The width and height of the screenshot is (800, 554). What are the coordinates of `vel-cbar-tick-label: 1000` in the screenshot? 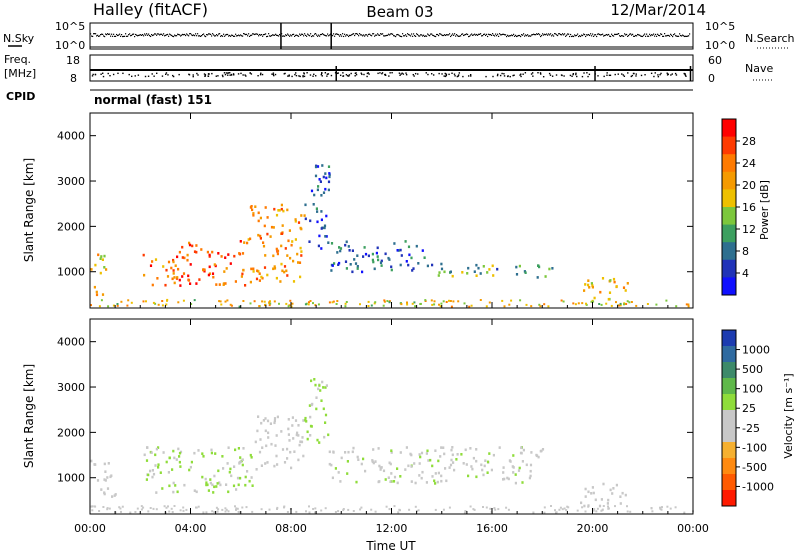 It's located at (756, 350).